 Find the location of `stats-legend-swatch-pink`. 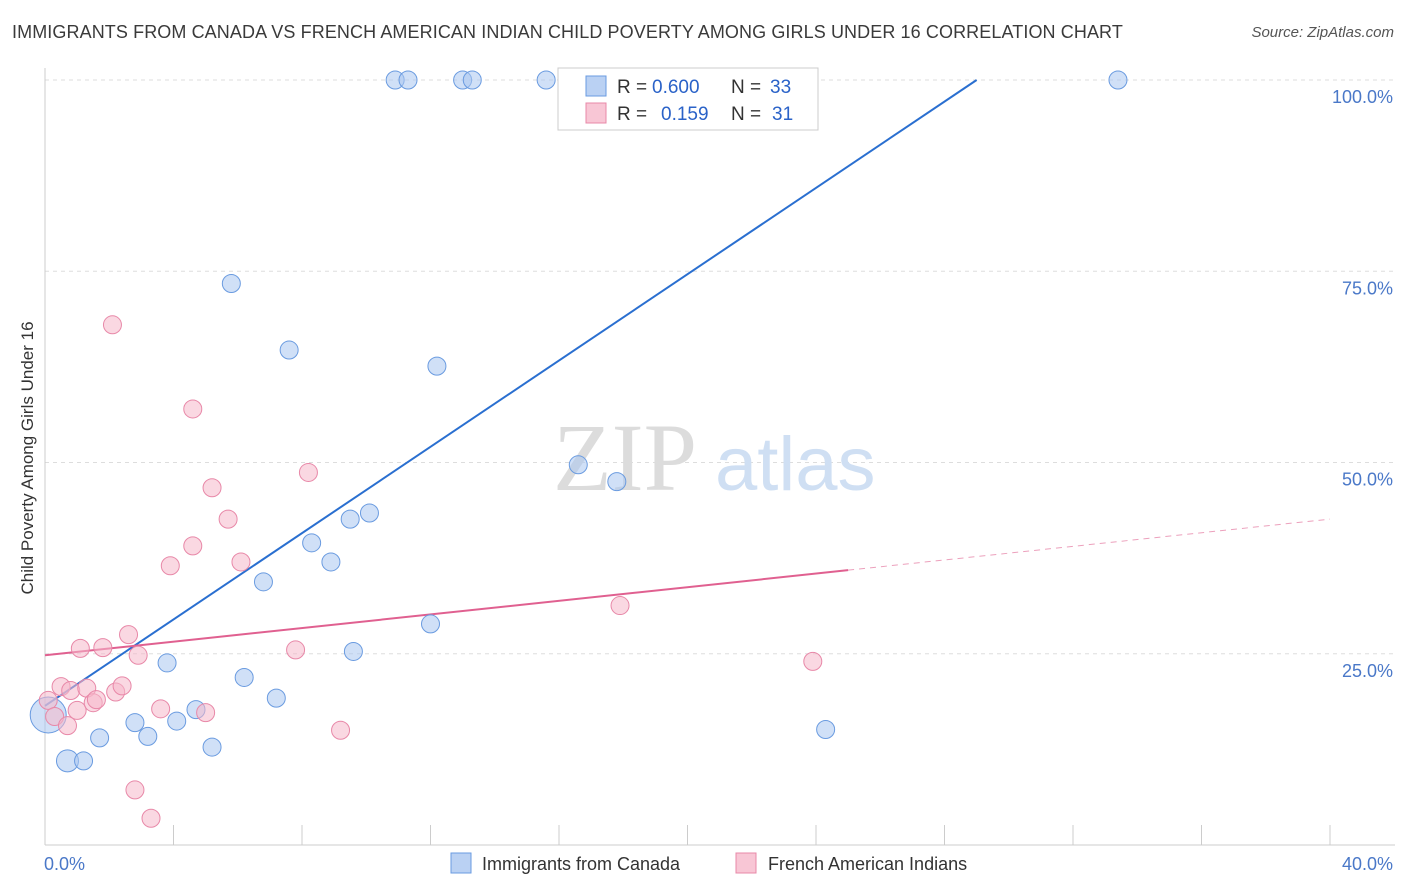

stats-legend-swatch-pink is located at coordinates (596, 113).